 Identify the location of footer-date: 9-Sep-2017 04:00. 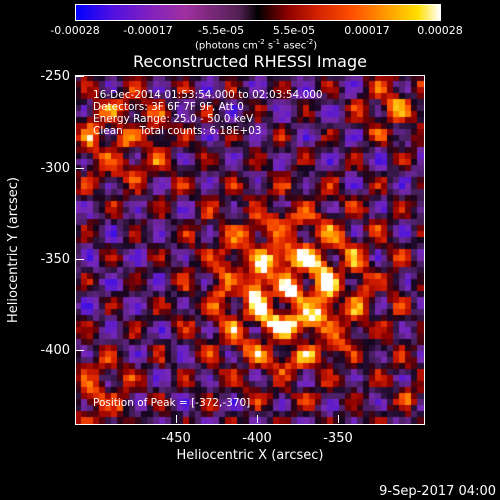
(437, 491).